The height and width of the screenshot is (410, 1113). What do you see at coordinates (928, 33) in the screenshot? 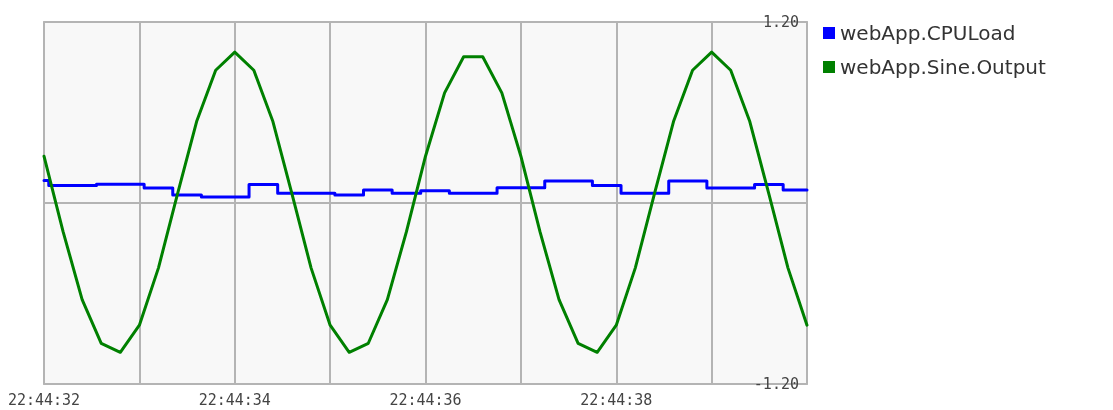
I see `legend-label: webApp.CPULoad` at bounding box center [928, 33].